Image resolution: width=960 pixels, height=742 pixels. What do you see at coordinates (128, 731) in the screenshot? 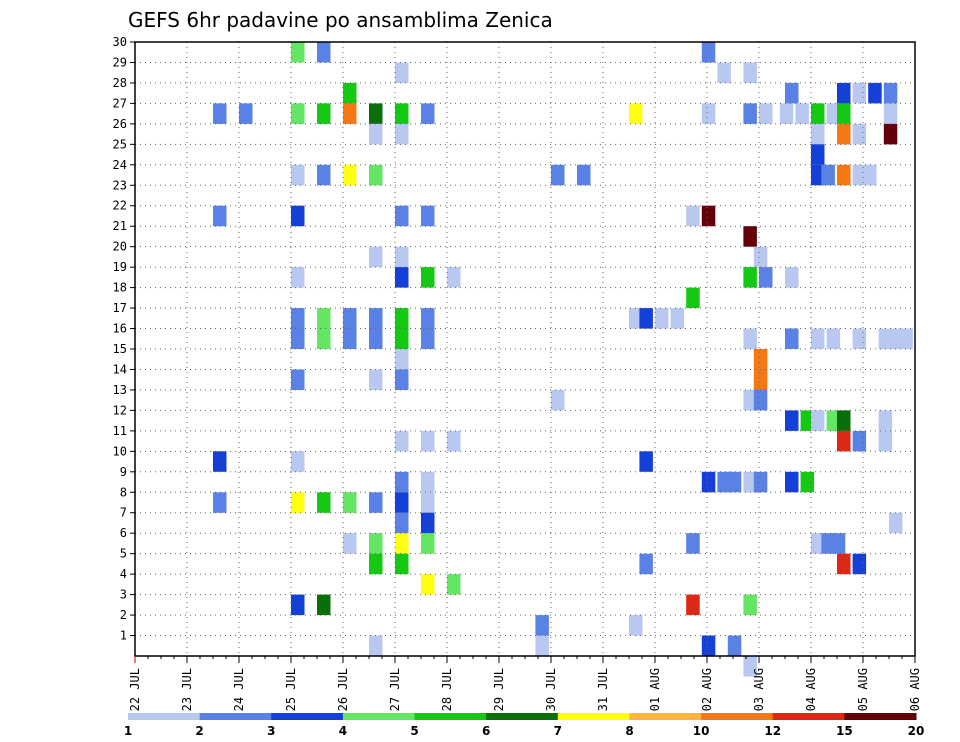
I see `colorbar-label: 1` at bounding box center [128, 731].